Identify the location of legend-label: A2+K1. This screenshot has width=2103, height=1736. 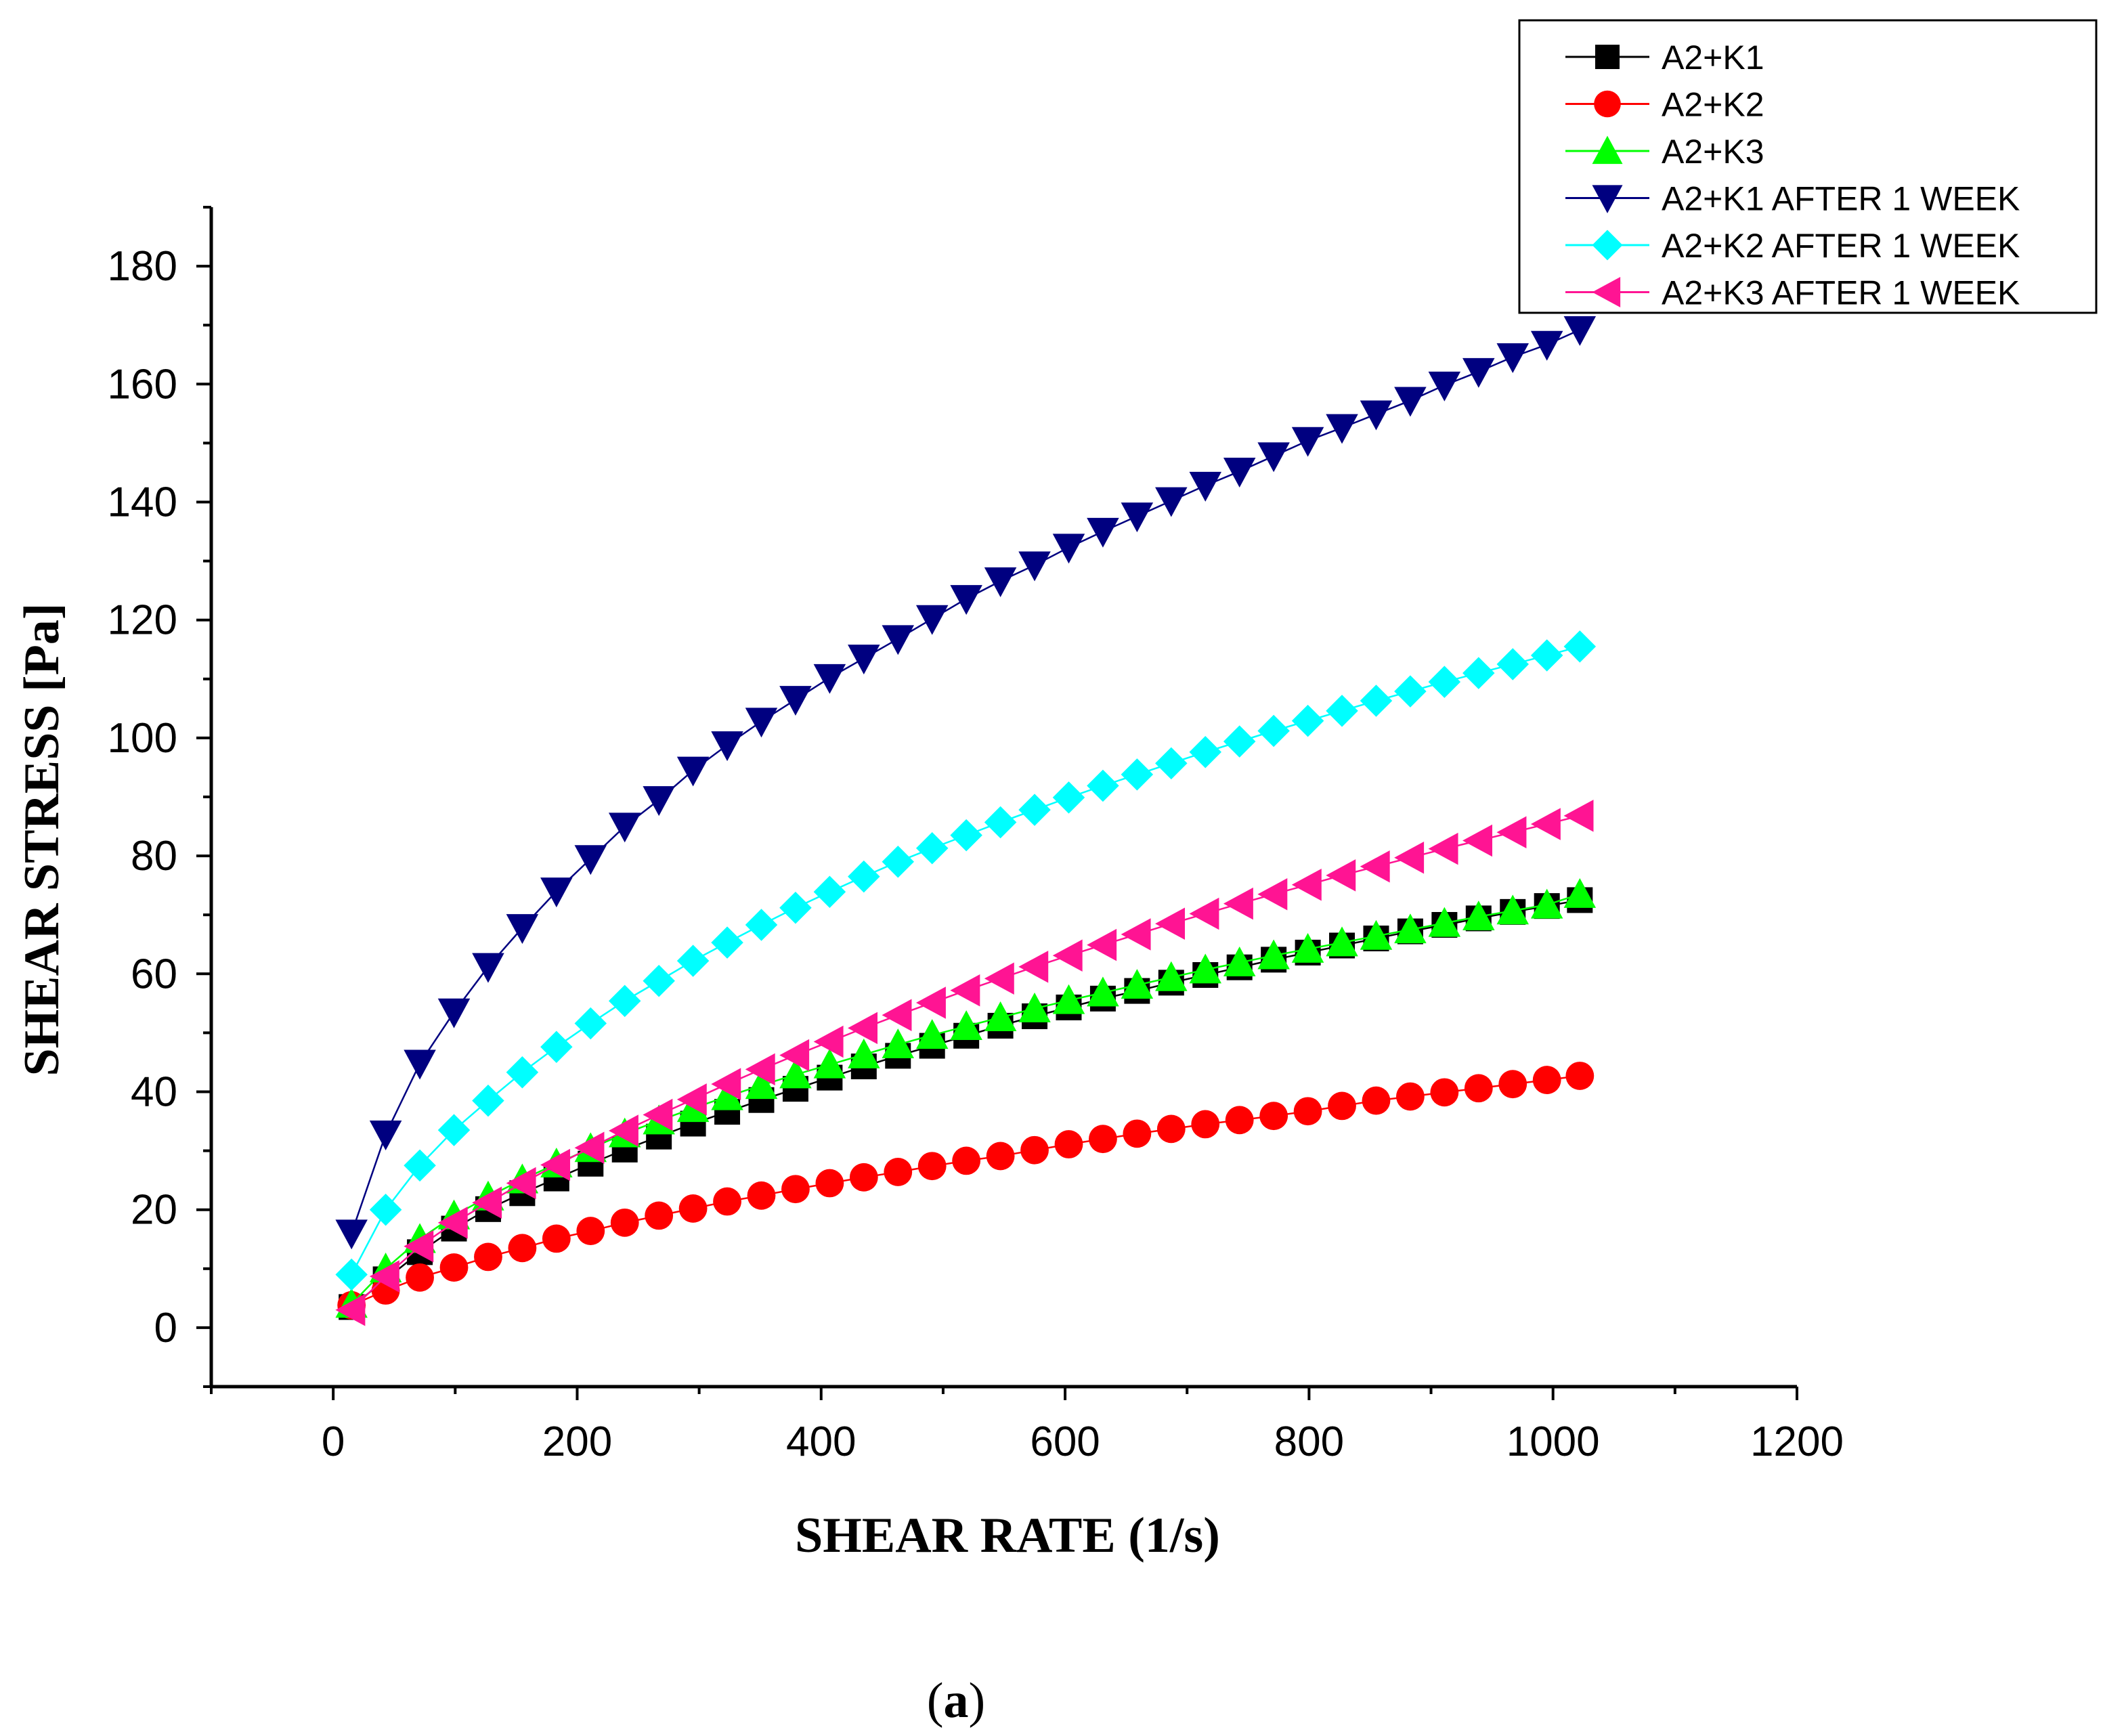
(1713, 58).